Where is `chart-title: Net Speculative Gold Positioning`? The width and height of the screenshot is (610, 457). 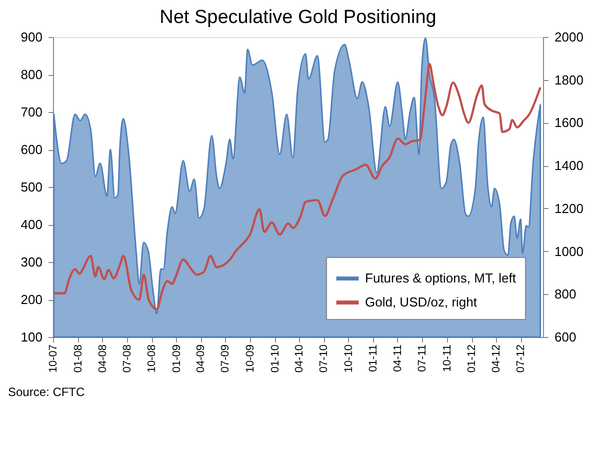 chart-title: Net Speculative Gold Positioning is located at coordinates (298, 17).